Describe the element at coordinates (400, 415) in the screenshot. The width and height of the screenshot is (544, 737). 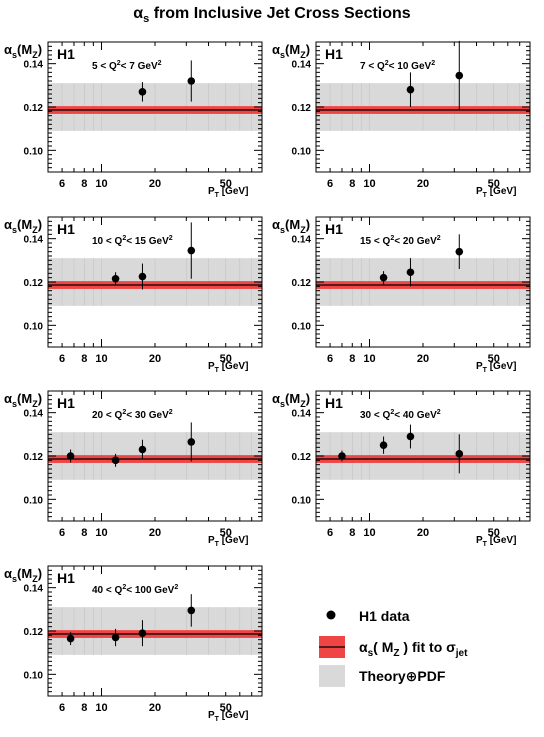
I see `q2-range-label: 30 < Q2< 40 GeV2` at that location.